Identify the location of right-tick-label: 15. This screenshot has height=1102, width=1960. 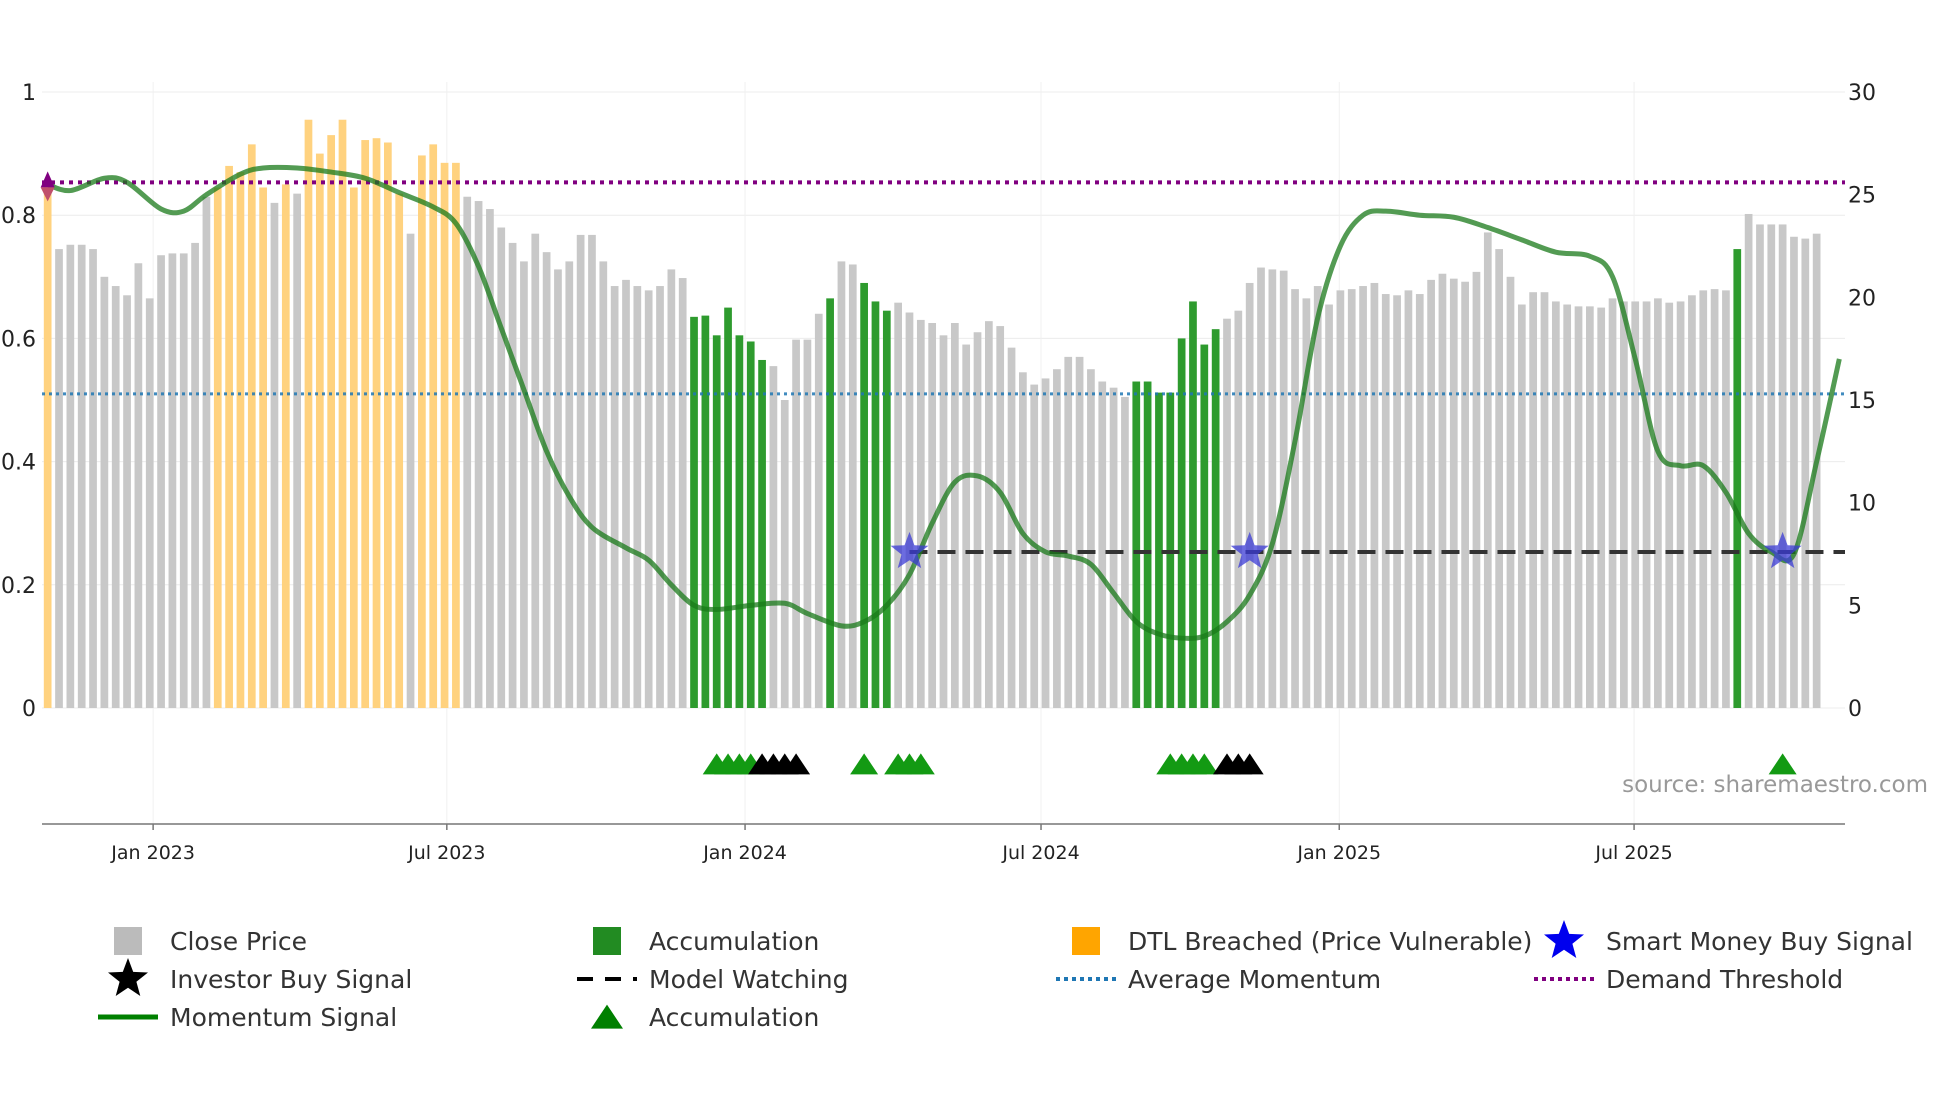
(1862, 401).